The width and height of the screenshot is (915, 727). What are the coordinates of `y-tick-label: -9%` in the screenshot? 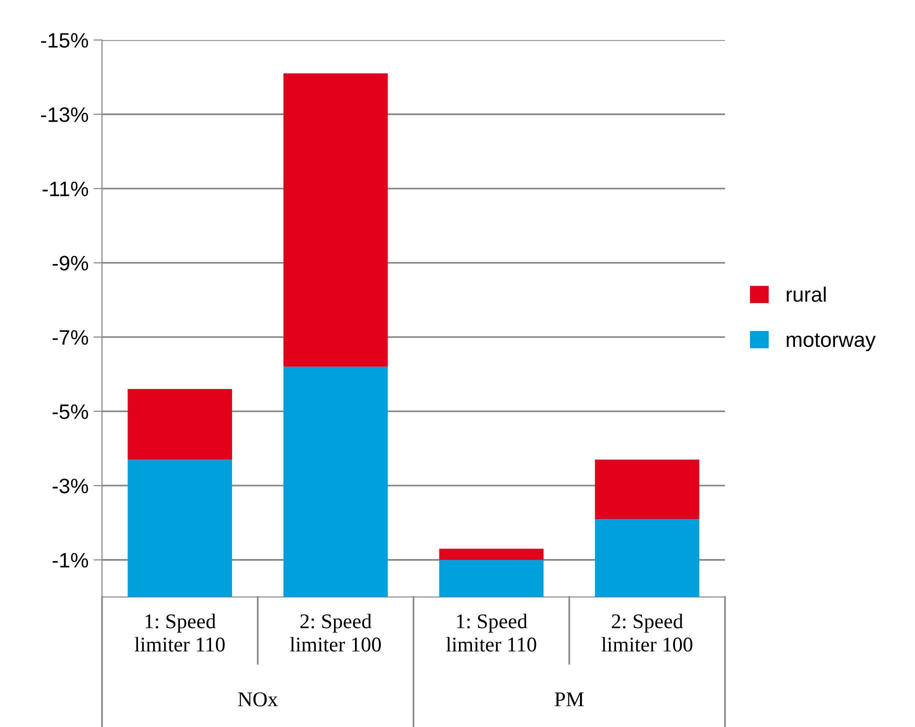 It's located at (70, 263).